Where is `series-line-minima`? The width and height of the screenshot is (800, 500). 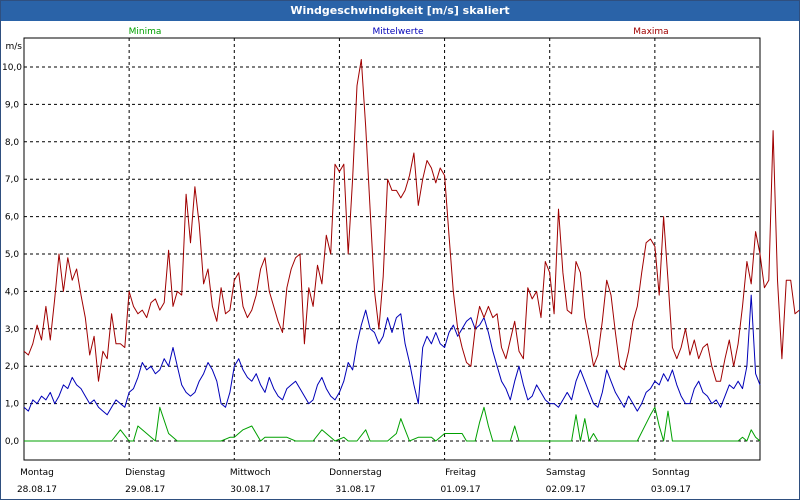 series-line-minima is located at coordinates (392, 424).